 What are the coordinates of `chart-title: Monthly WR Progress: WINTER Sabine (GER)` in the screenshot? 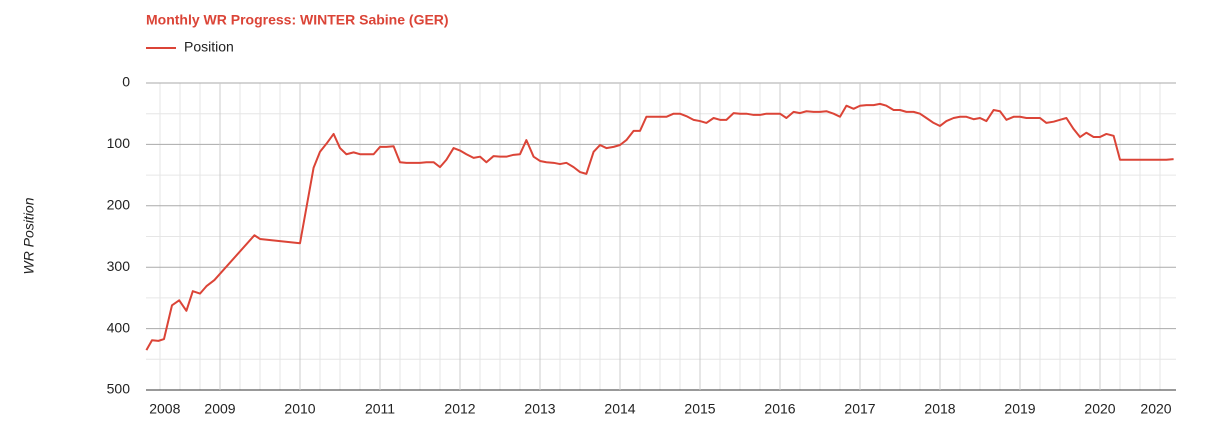 It's located at (297, 20).